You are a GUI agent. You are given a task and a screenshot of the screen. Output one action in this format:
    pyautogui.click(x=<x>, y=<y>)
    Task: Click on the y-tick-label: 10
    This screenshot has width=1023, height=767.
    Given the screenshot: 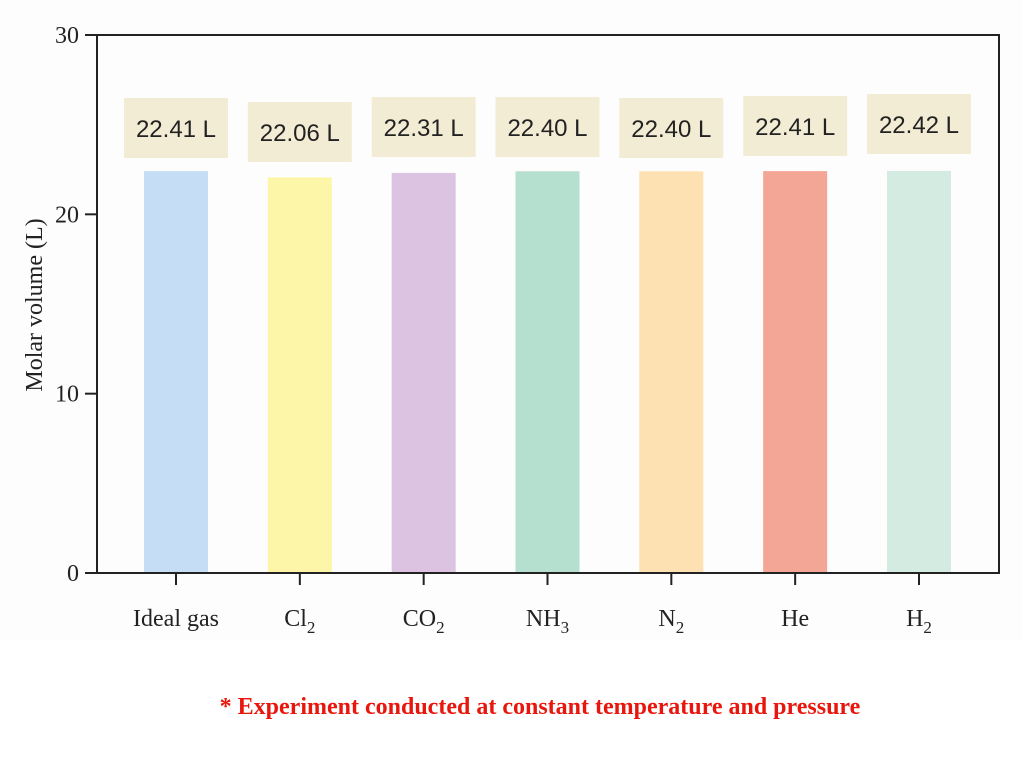 What is the action you would take?
    pyautogui.click(x=67, y=395)
    